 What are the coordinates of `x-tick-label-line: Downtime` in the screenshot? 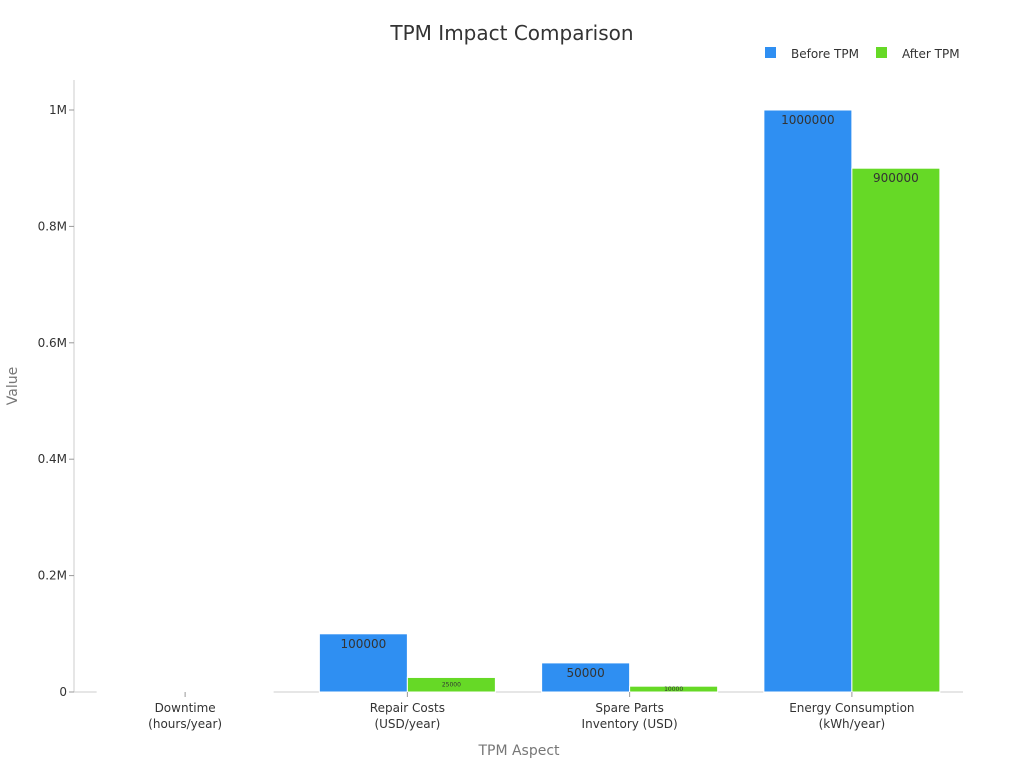 It's located at (185, 708).